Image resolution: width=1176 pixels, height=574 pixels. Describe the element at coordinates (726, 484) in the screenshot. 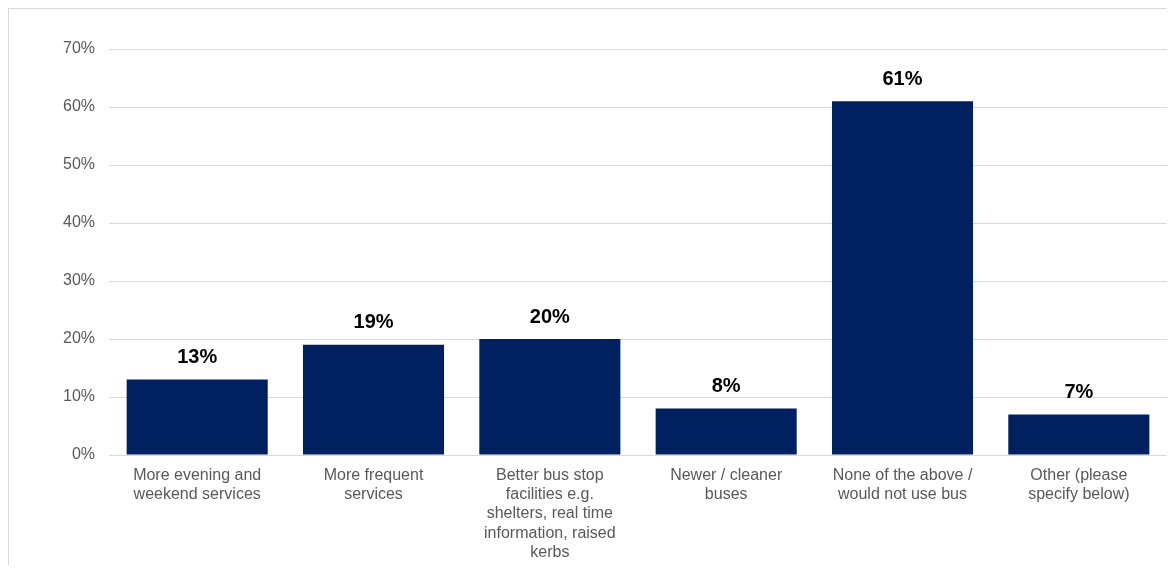

I see `x-tick-label: Newer / cleaner buses` at that location.